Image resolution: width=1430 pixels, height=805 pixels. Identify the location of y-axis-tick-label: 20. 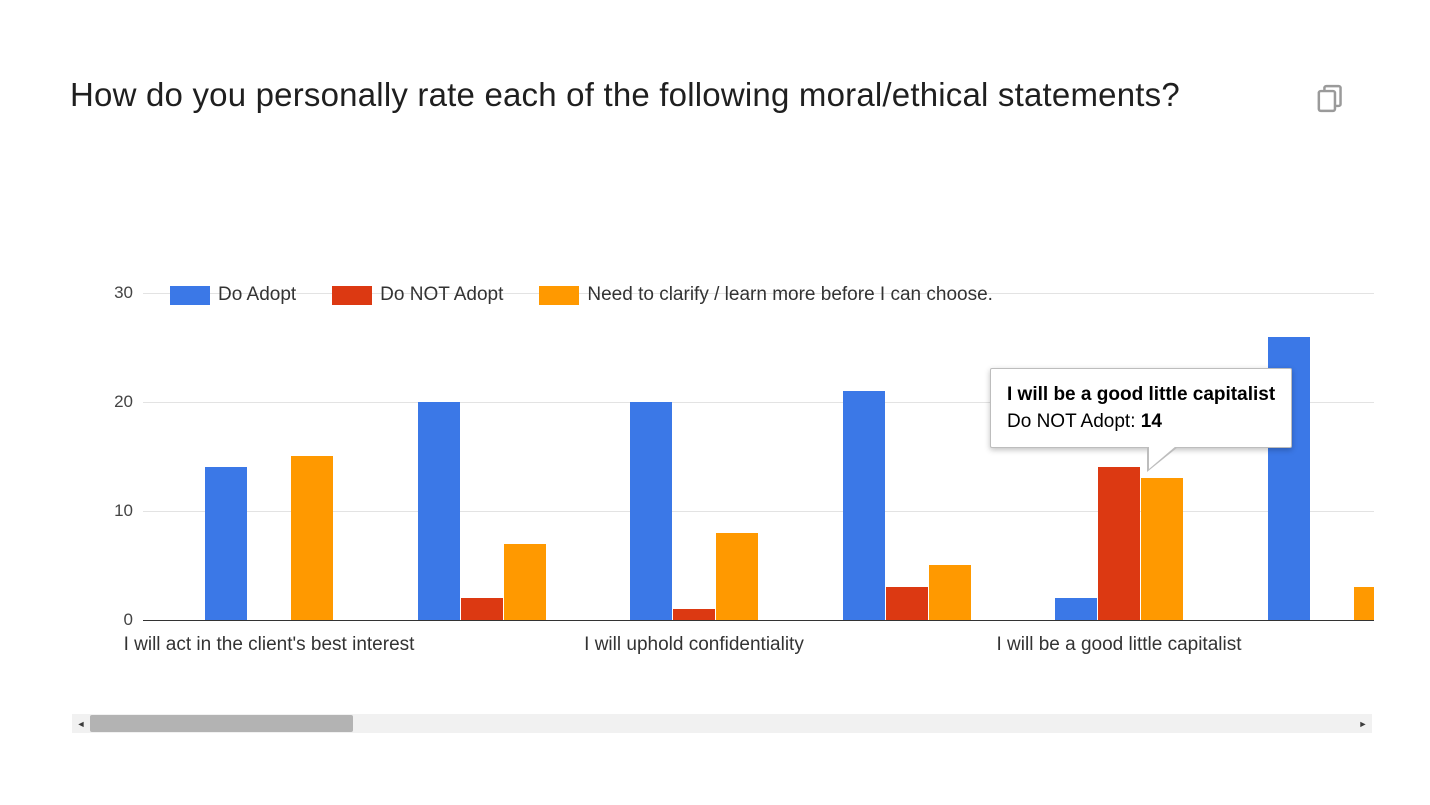
(123, 401).